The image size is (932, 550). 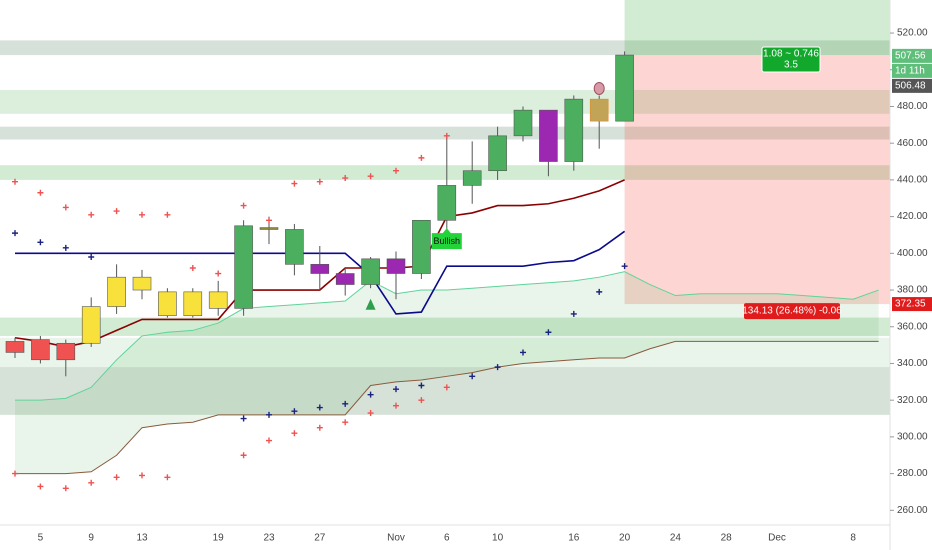 What do you see at coordinates (142, 538) in the screenshot?
I see `x-tick-label: 13` at bounding box center [142, 538].